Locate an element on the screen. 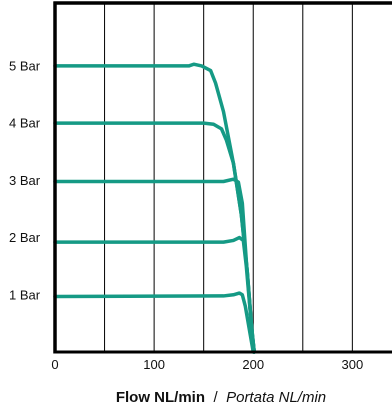 The image size is (392, 413). x-tick-labels: 0 100 200 300 is located at coordinates (207, 364).